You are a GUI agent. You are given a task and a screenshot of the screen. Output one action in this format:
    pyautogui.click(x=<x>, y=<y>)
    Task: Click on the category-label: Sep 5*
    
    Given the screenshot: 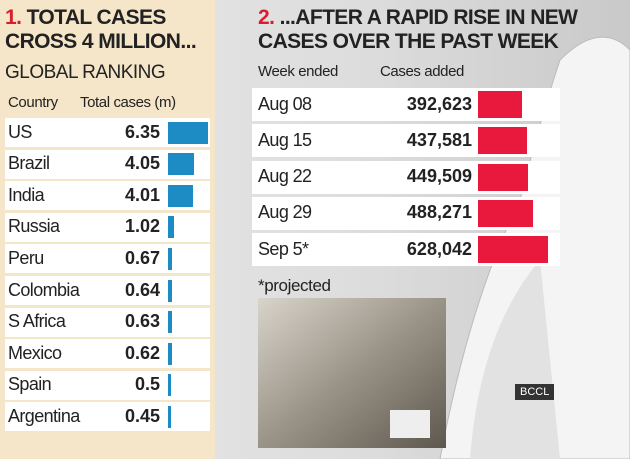 What is the action you would take?
    pyautogui.click(x=283, y=248)
    